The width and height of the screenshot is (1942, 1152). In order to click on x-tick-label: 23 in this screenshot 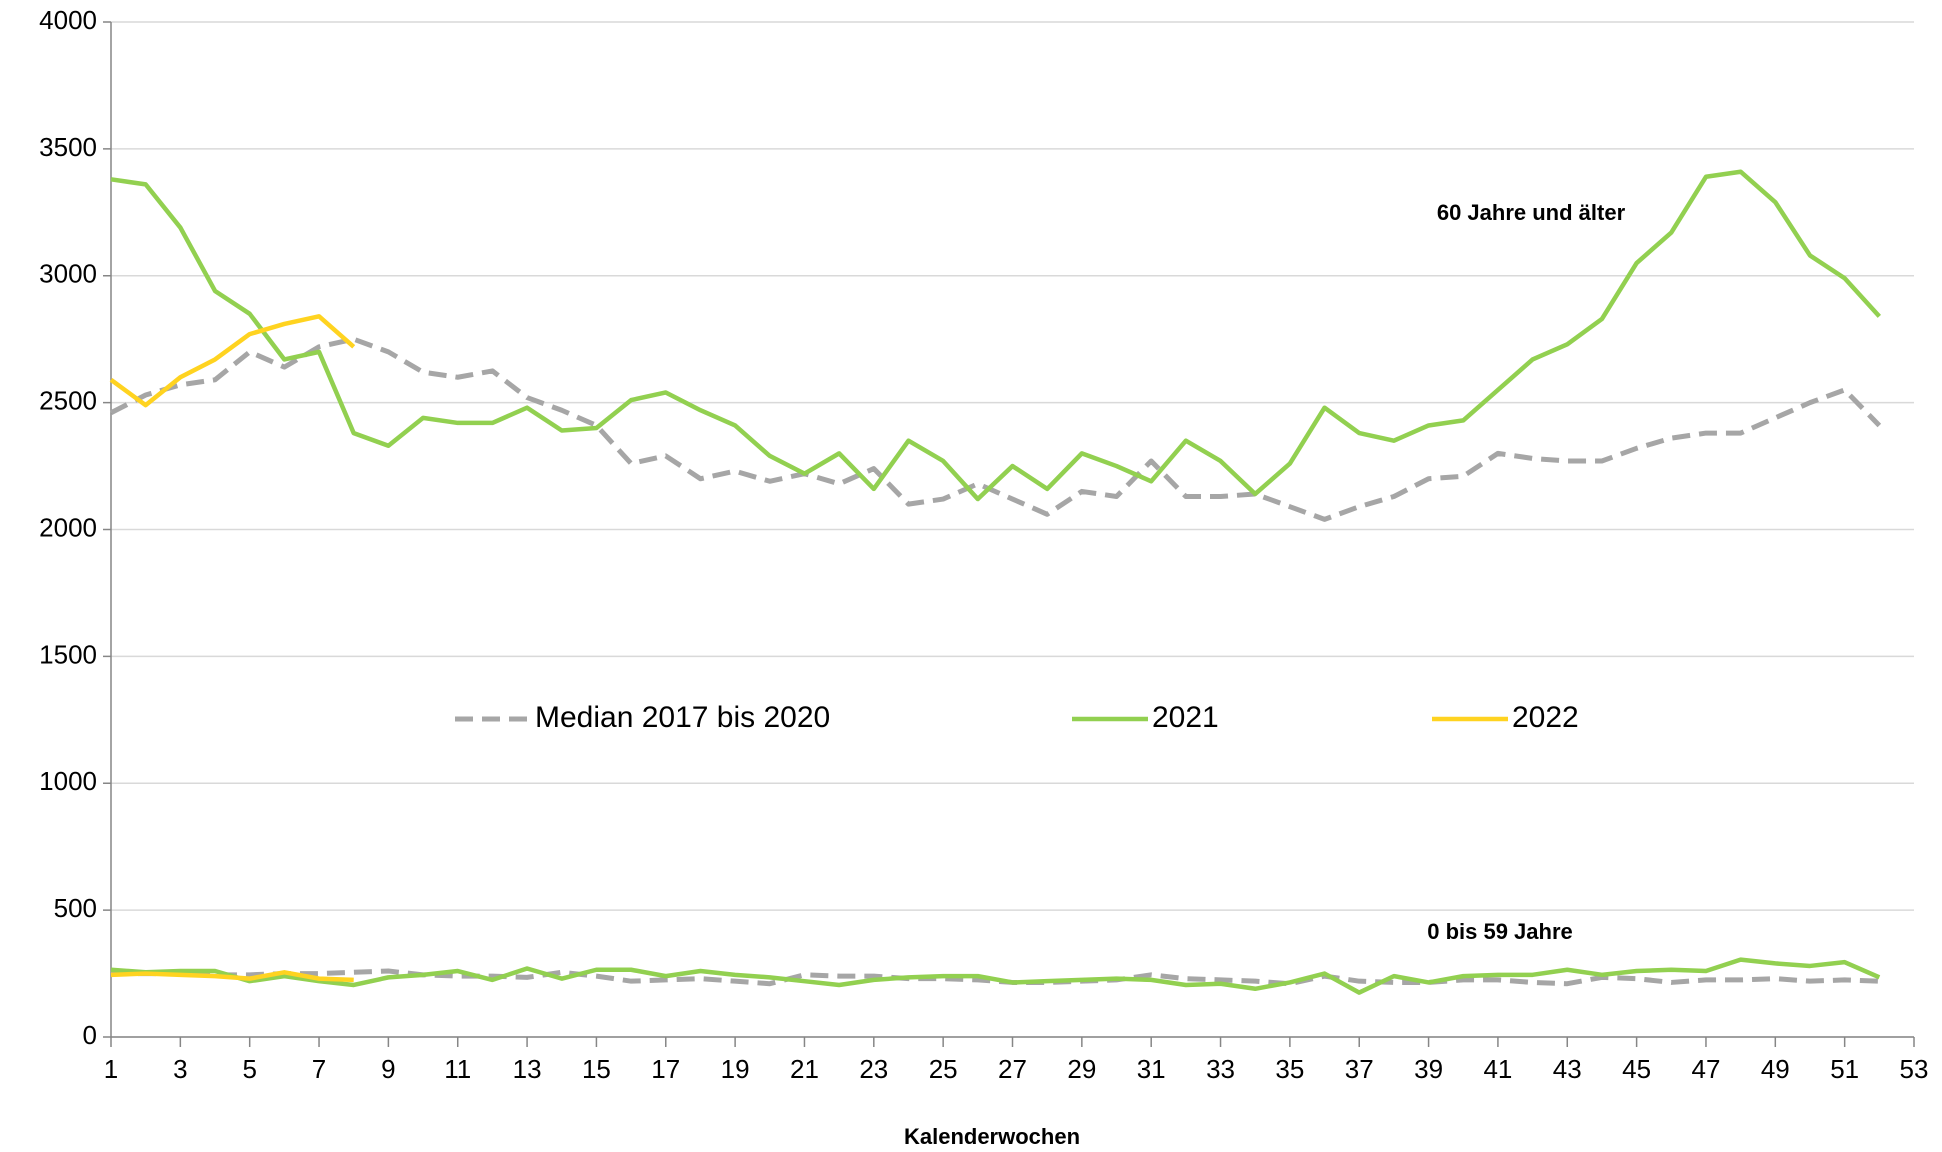, I will do `click(873, 1069)`.